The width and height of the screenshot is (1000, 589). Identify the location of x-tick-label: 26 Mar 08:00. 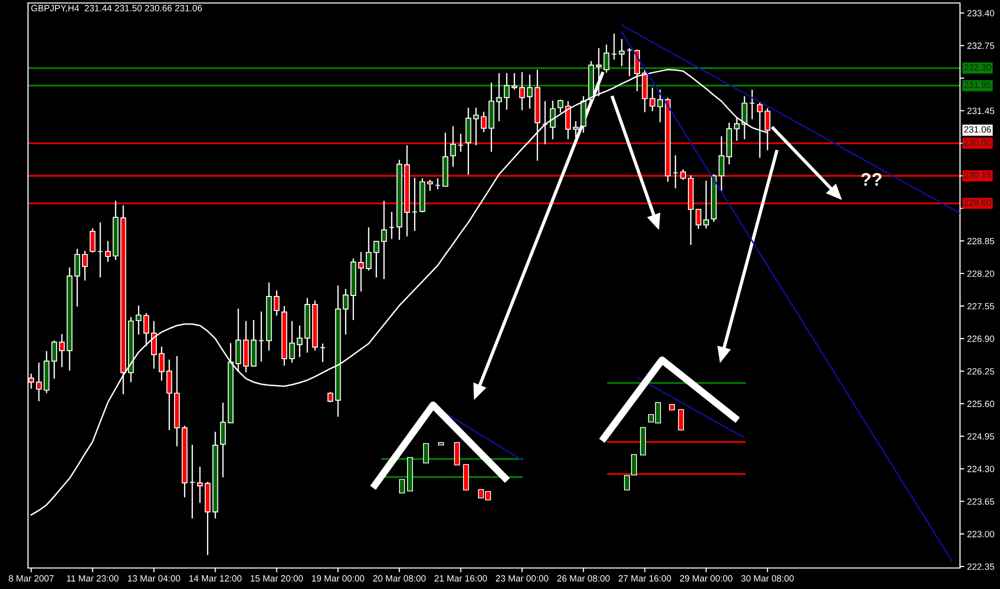
(583, 578).